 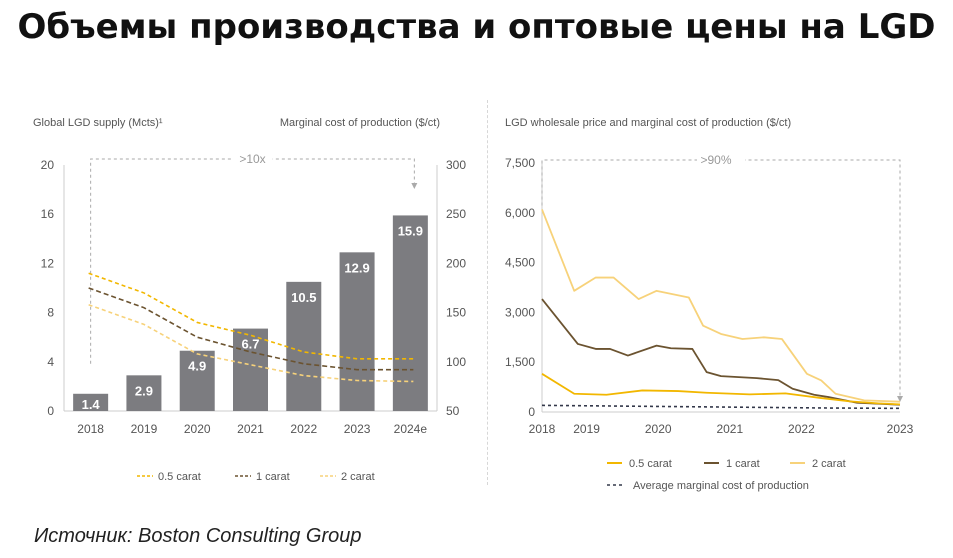 What do you see at coordinates (197, 380) in the screenshot?
I see `bar-2020` at bounding box center [197, 380].